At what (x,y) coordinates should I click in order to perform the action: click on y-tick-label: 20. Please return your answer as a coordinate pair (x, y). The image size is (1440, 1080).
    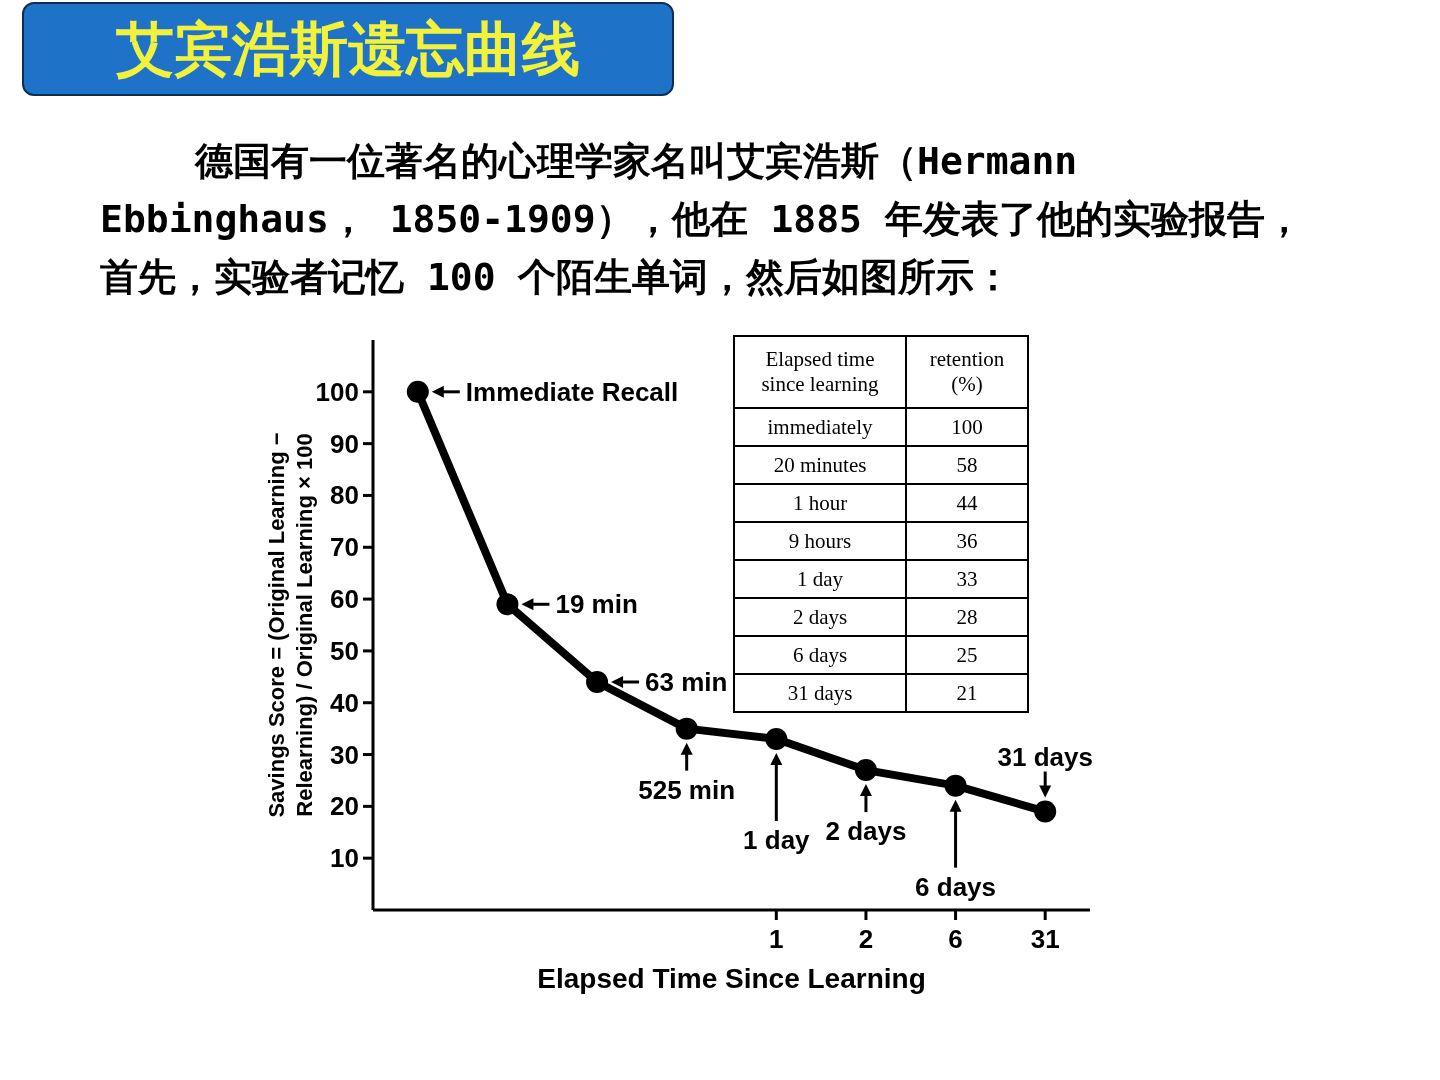
    Looking at the image, I should click on (344, 806).